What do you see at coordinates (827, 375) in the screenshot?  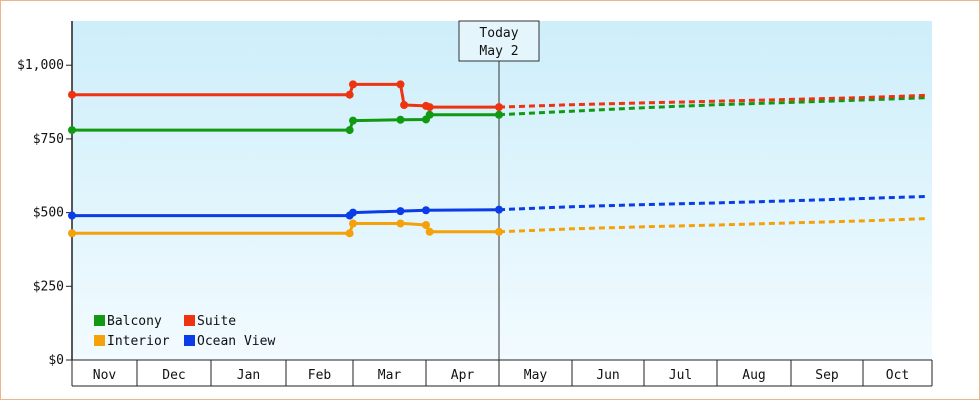 I see `x-tick-label: Sep` at bounding box center [827, 375].